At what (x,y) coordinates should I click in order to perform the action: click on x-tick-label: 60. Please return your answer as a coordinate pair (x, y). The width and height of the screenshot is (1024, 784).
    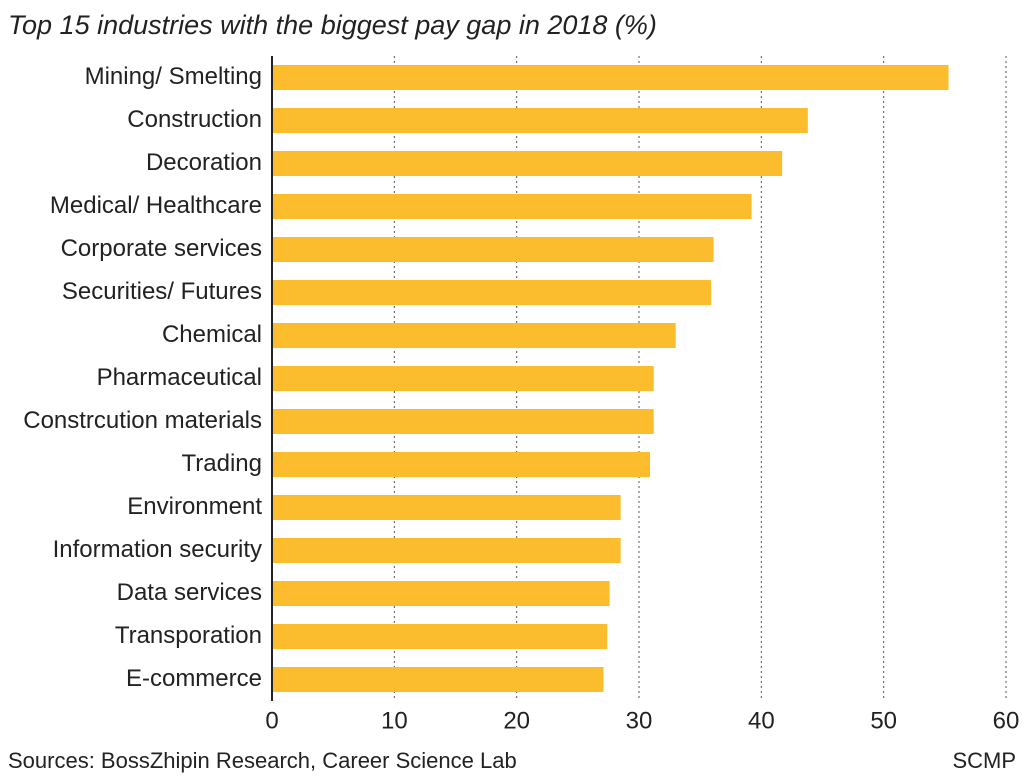
    Looking at the image, I should click on (1006, 720).